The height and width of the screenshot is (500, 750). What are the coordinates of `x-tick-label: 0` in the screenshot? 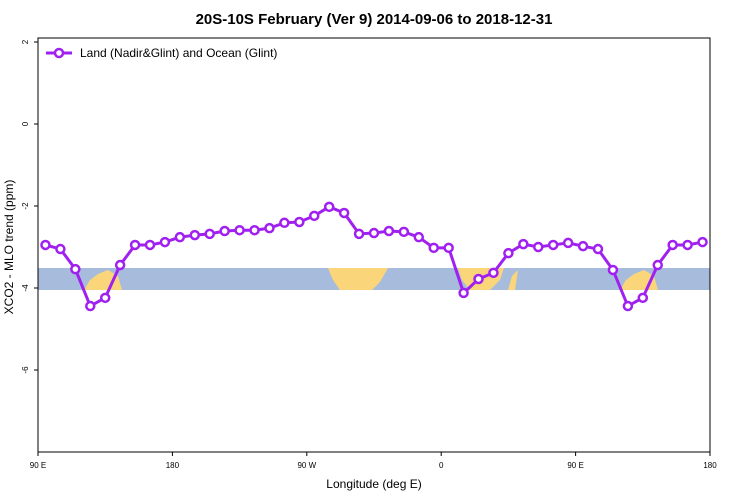 It's located at (441, 465).